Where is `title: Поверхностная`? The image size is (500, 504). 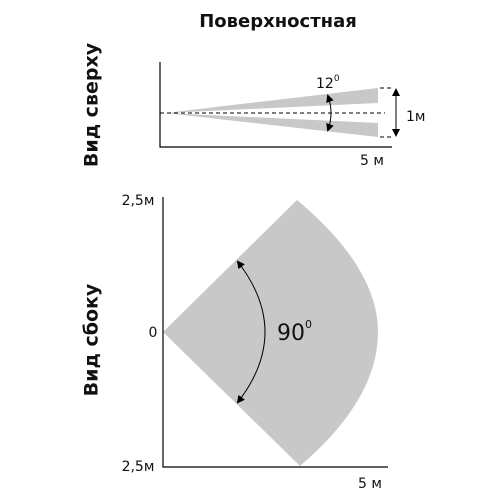 title: Поверхностная is located at coordinates (278, 21).